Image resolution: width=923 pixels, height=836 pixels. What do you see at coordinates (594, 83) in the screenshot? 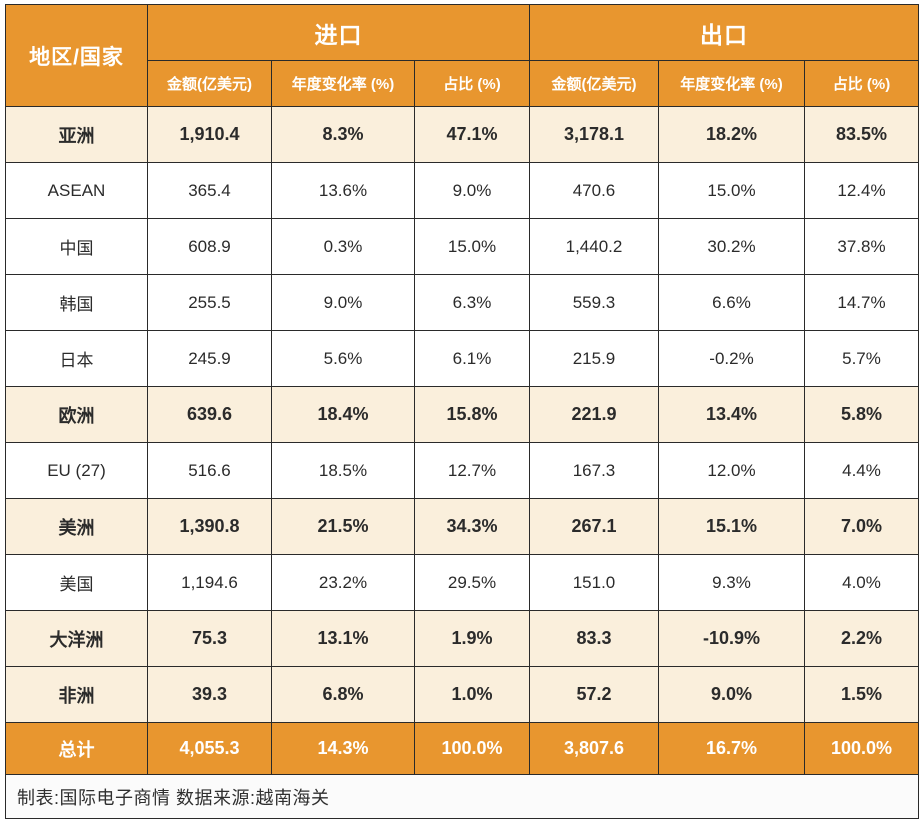
I see `export-amount-header: 金额(亿美元)` at bounding box center [594, 83].